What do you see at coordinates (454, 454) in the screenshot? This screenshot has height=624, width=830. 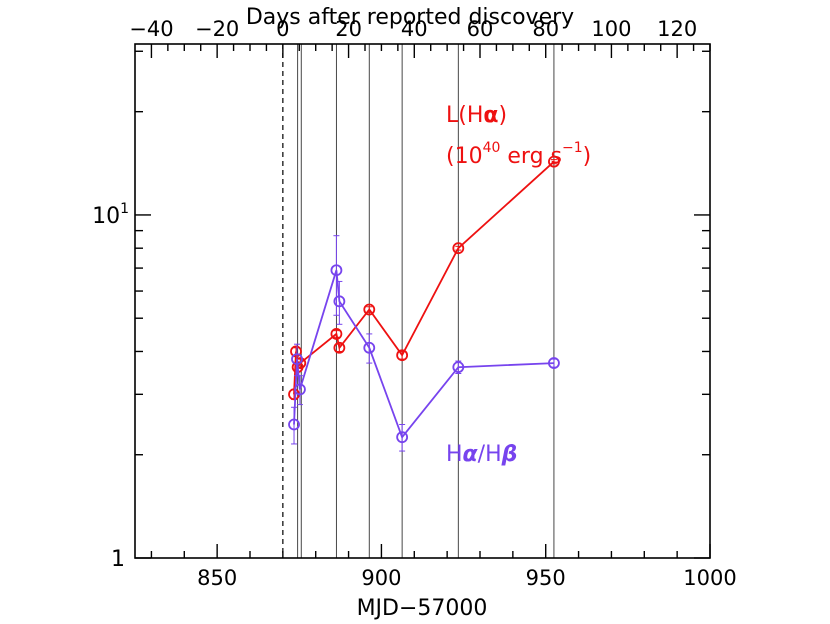 I see `ratio-h1: H` at bounding box center [454, 454].